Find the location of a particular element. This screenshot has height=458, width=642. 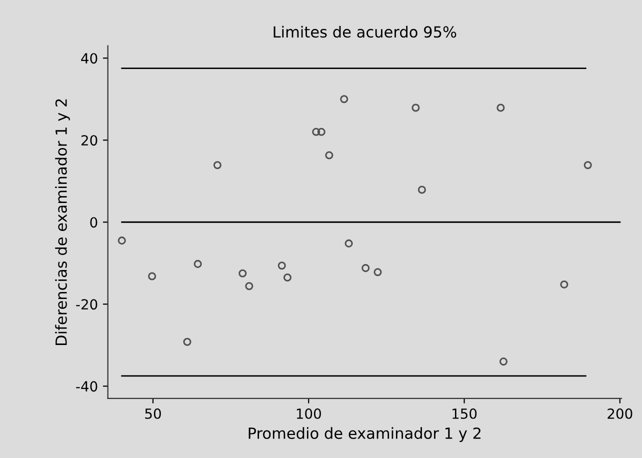

y-tick-label: 0 is located at coordinates (94, 222).